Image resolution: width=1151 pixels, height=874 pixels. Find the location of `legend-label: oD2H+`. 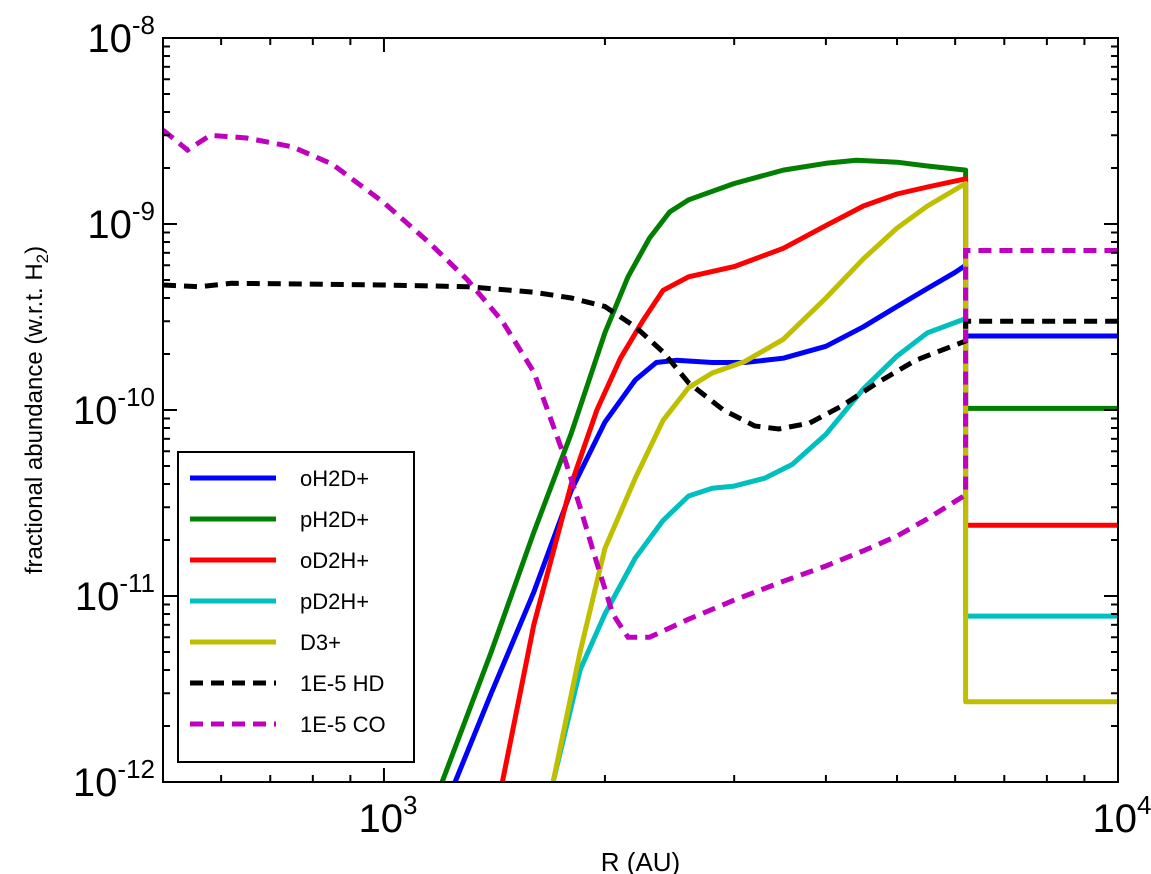

legend-label: oD2H+ is located at coordinates (334, 560).